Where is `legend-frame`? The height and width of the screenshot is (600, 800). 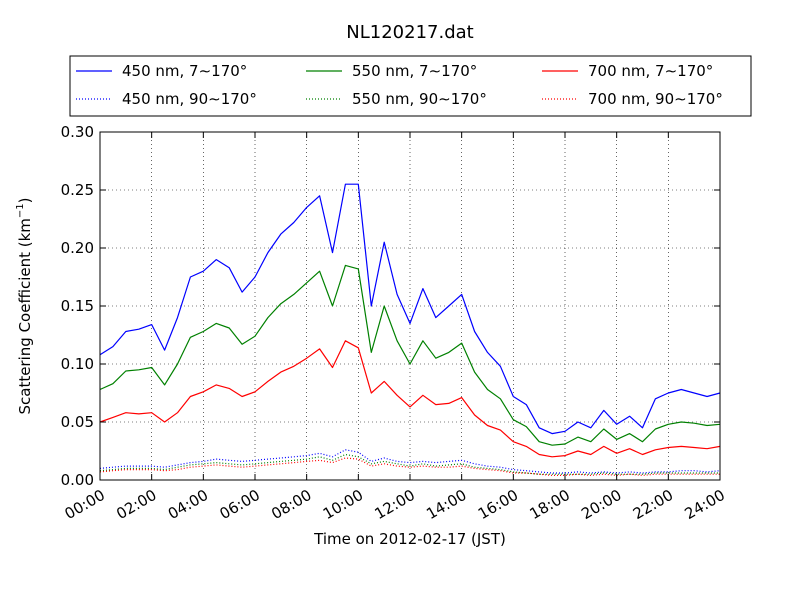
legend-frame is located at coordinates (410, 86).